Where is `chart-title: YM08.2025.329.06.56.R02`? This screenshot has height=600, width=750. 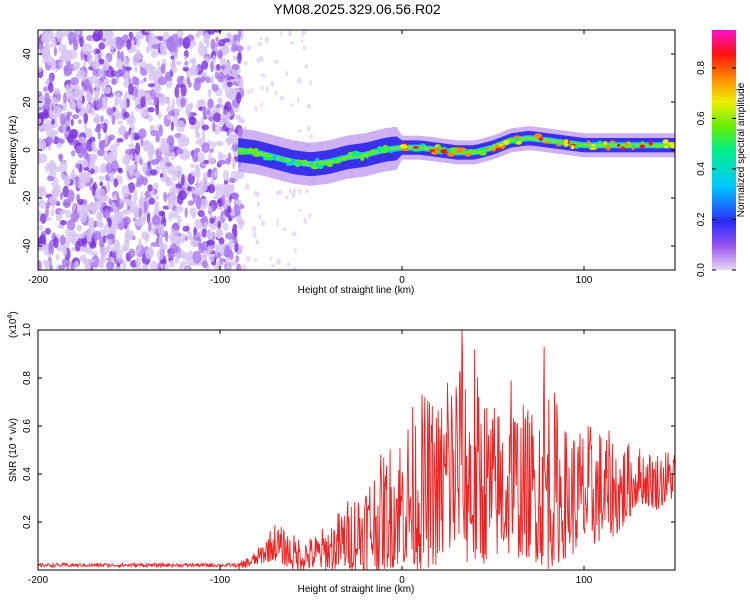
chart-title: YM08.2025.329.06.56.R02 is located at coordinates (357, 9).